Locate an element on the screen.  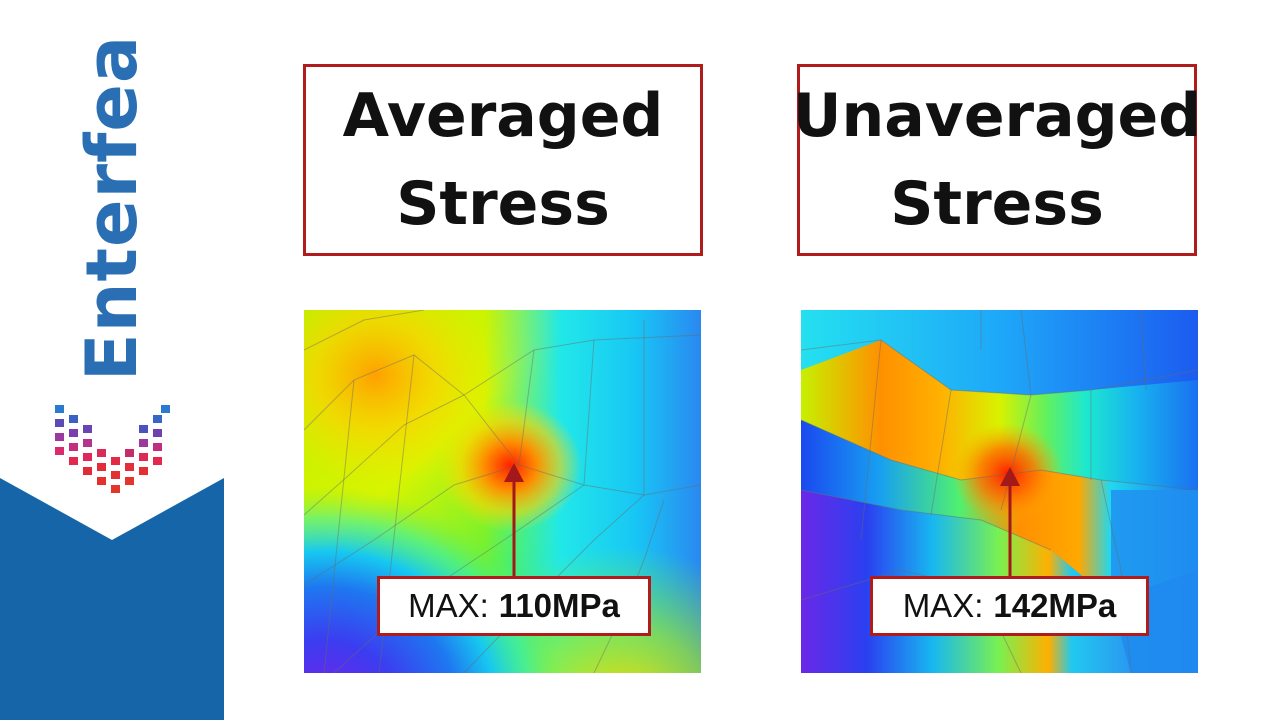
max-value: 110MPa is located at coordinates (559, 605).